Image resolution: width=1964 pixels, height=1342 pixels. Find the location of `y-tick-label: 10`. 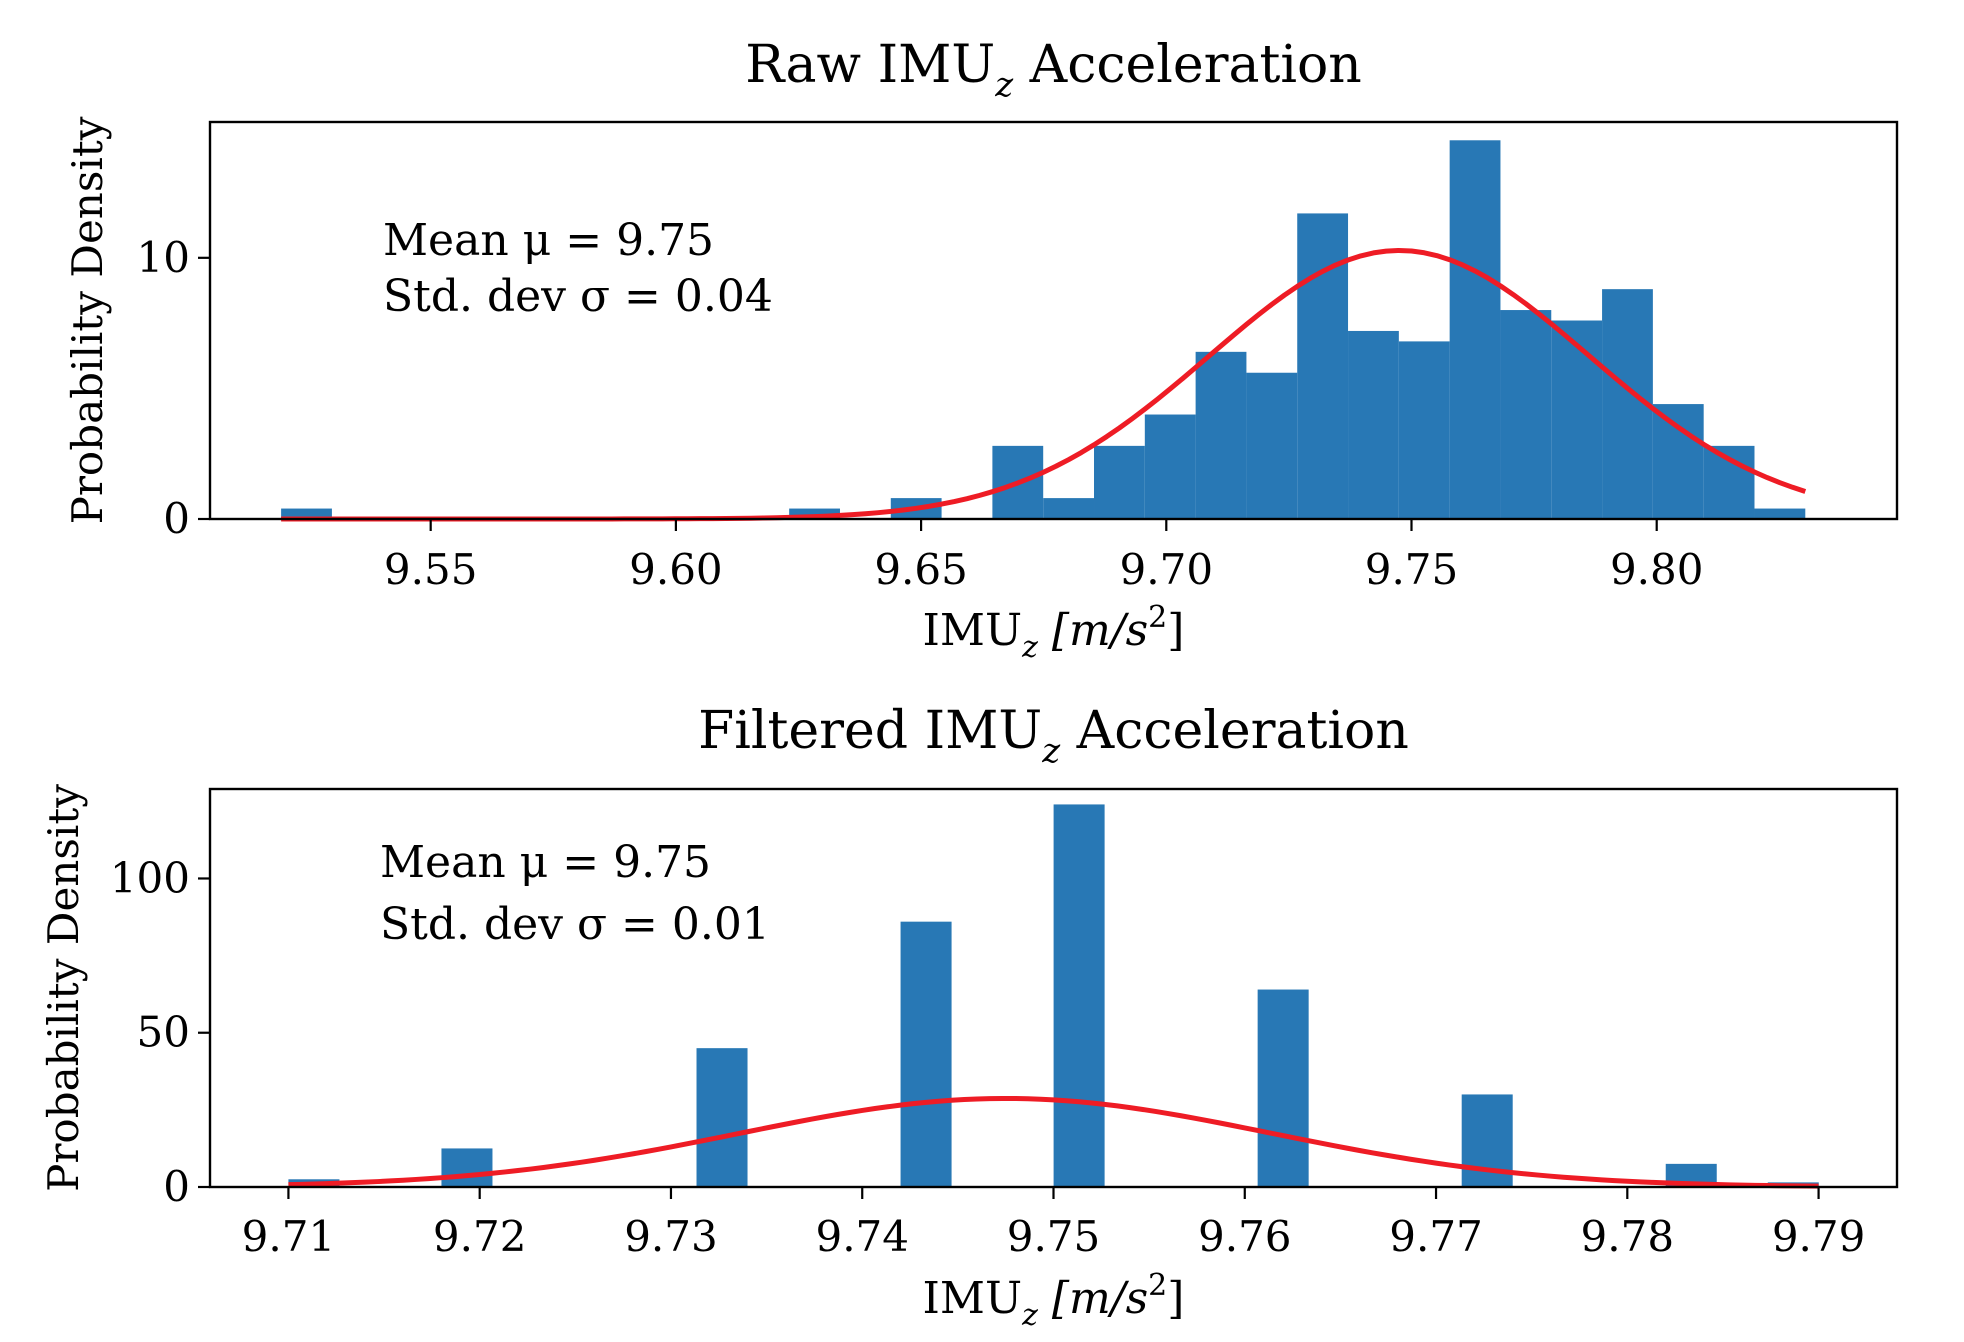

y-tick-label: 10 is located at coordinates (163, 257).